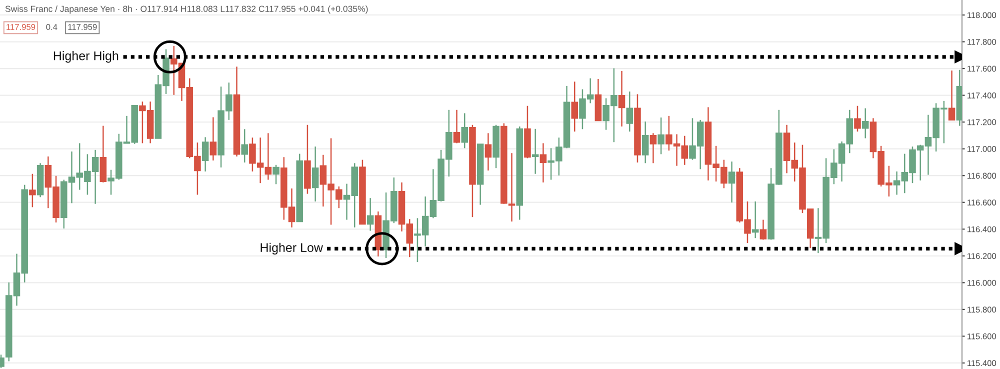 This screenshot has height=369, width=1000. What do you see at coordinates (86, 57) in the screenshot?
I see `ref-line-label: Higher High` at bounding box center [86, 57].